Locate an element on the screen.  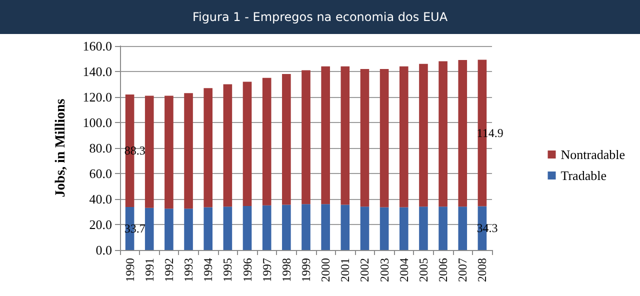
x-tick-label: 2000 is located at coordinates (325, 270).